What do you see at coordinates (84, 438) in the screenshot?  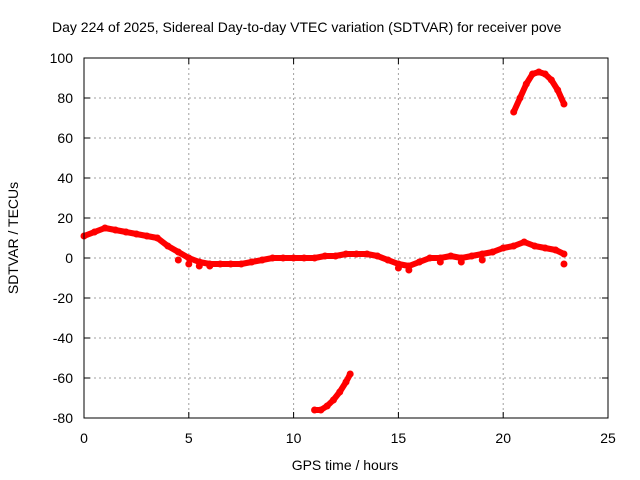 I see `x-tick-label: 0` at bounding box center [84, 438].